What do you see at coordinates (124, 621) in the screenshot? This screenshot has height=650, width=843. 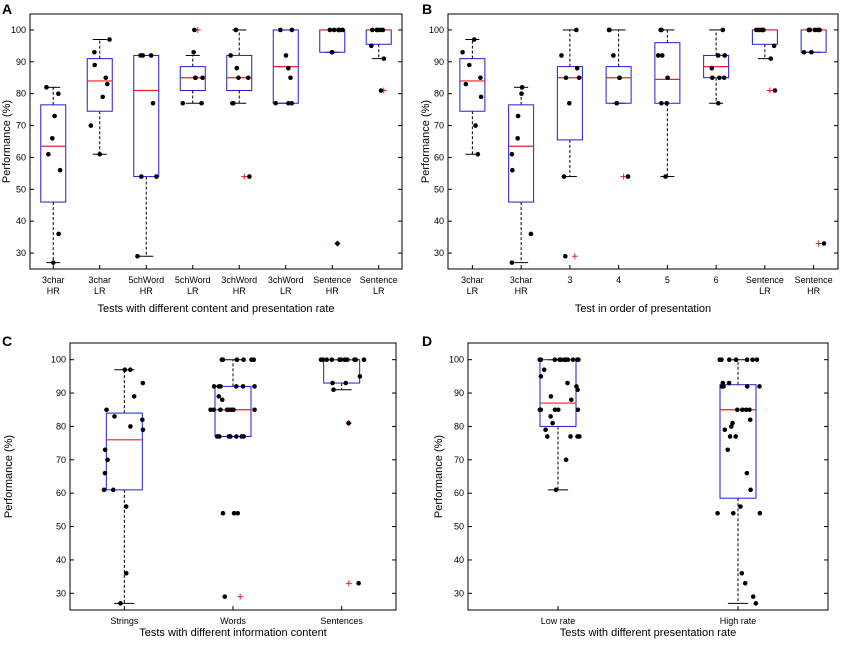 I see `x-tick-label: Strings` at bounding box center [124, 621].